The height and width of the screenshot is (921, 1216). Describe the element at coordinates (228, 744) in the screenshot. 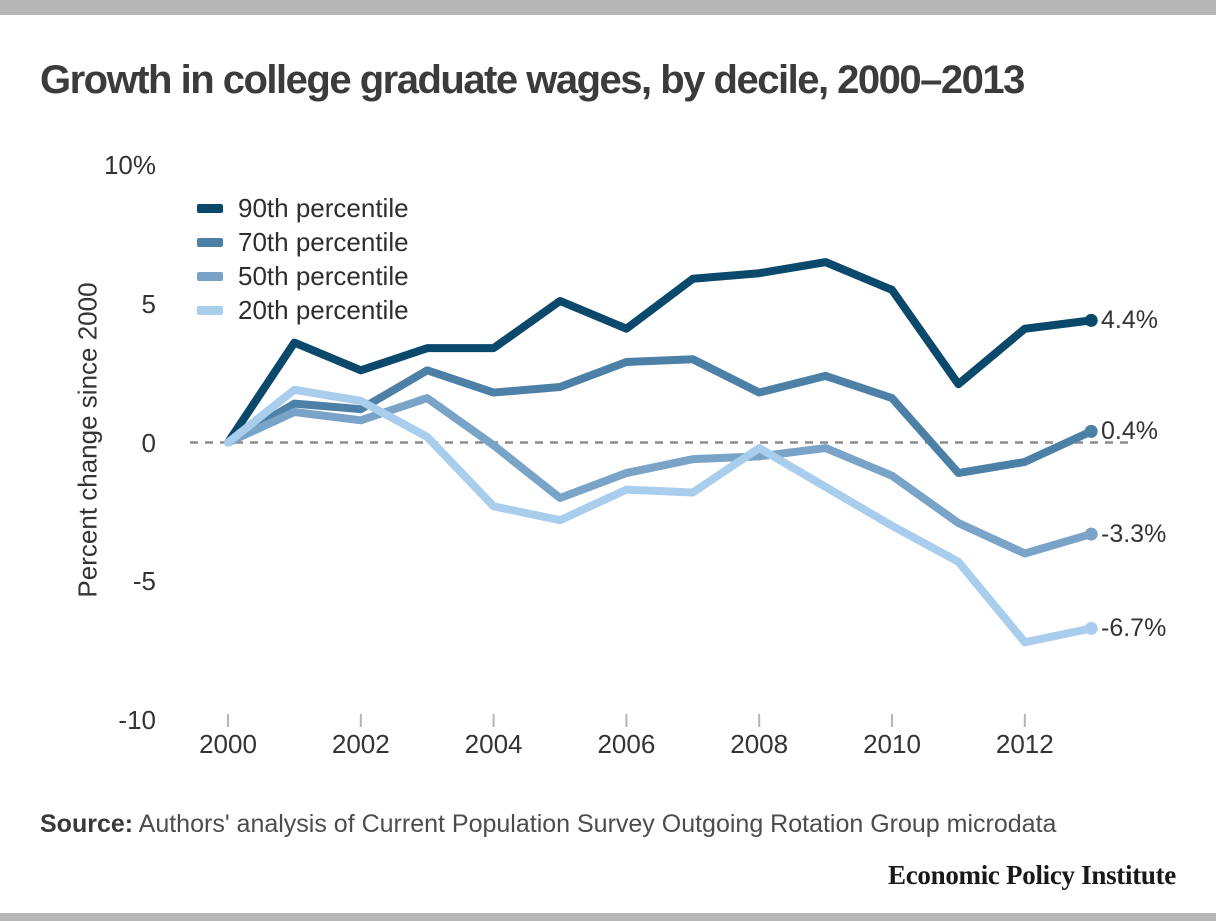

I see `x-tick-label: 2000` at that location.